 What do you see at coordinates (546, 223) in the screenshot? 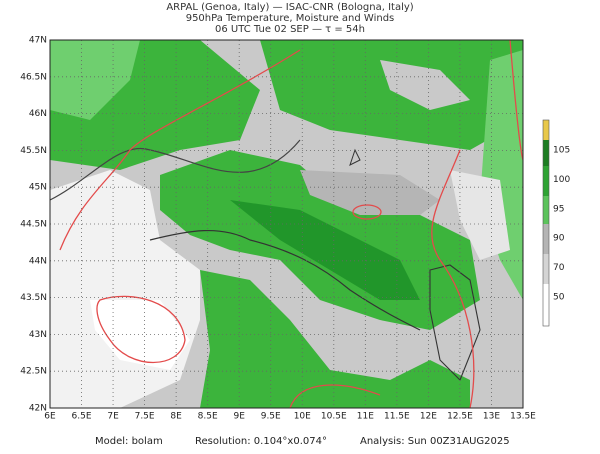
I see `colorbar` at bounding box center [546, 223].